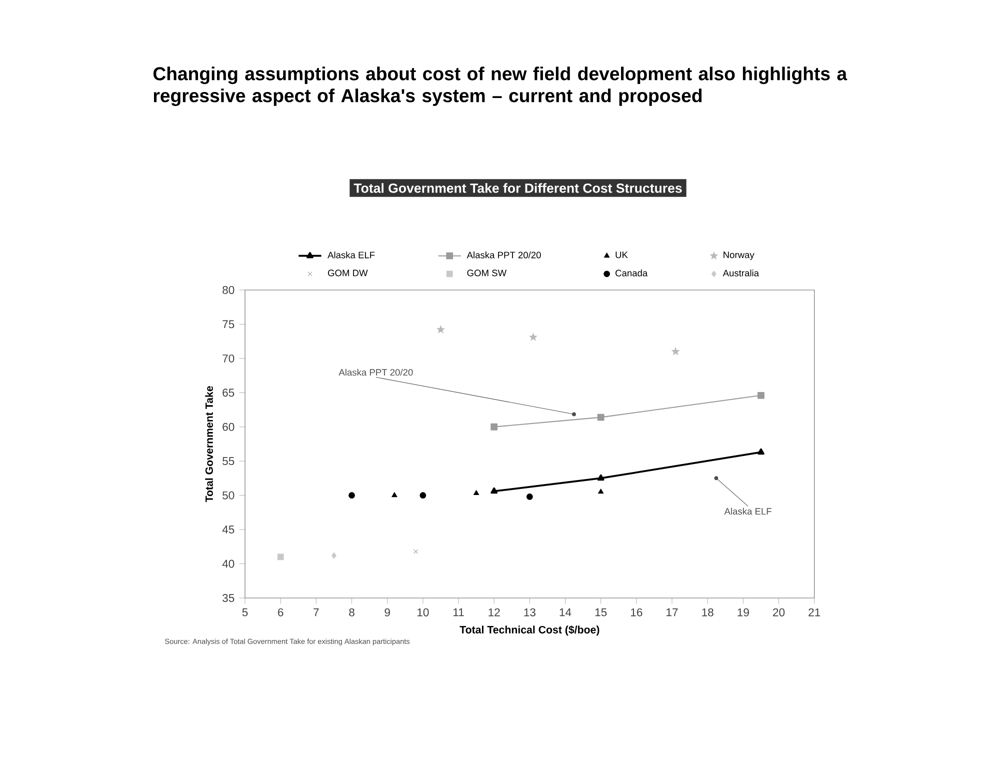 This screenshot has height=760, width=992. I want to click on legend-label: GOM SW, so click(487, 273).